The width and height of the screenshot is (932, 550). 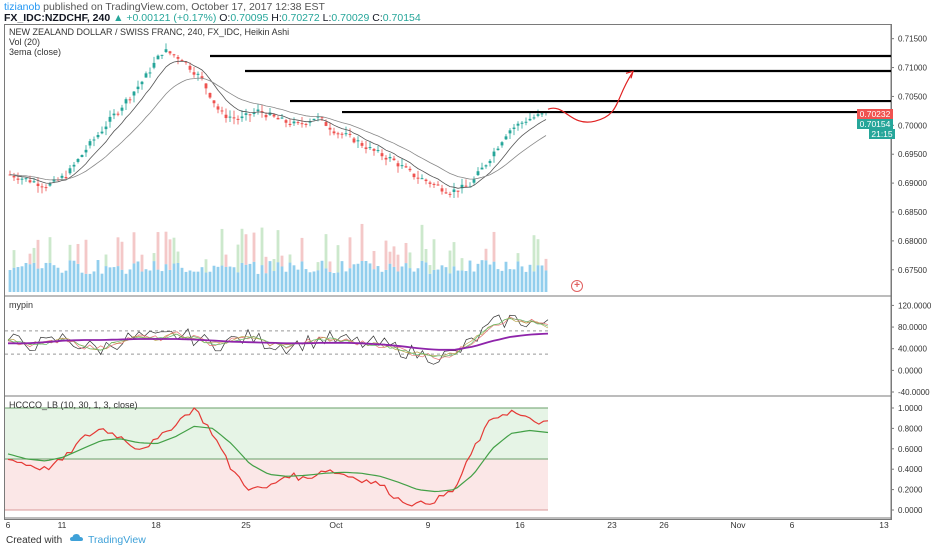 What do you see at coordinates (117, 540) in the screenshot?
I see `tradingview-brand: TradingView` at bounding box center [117, 540].